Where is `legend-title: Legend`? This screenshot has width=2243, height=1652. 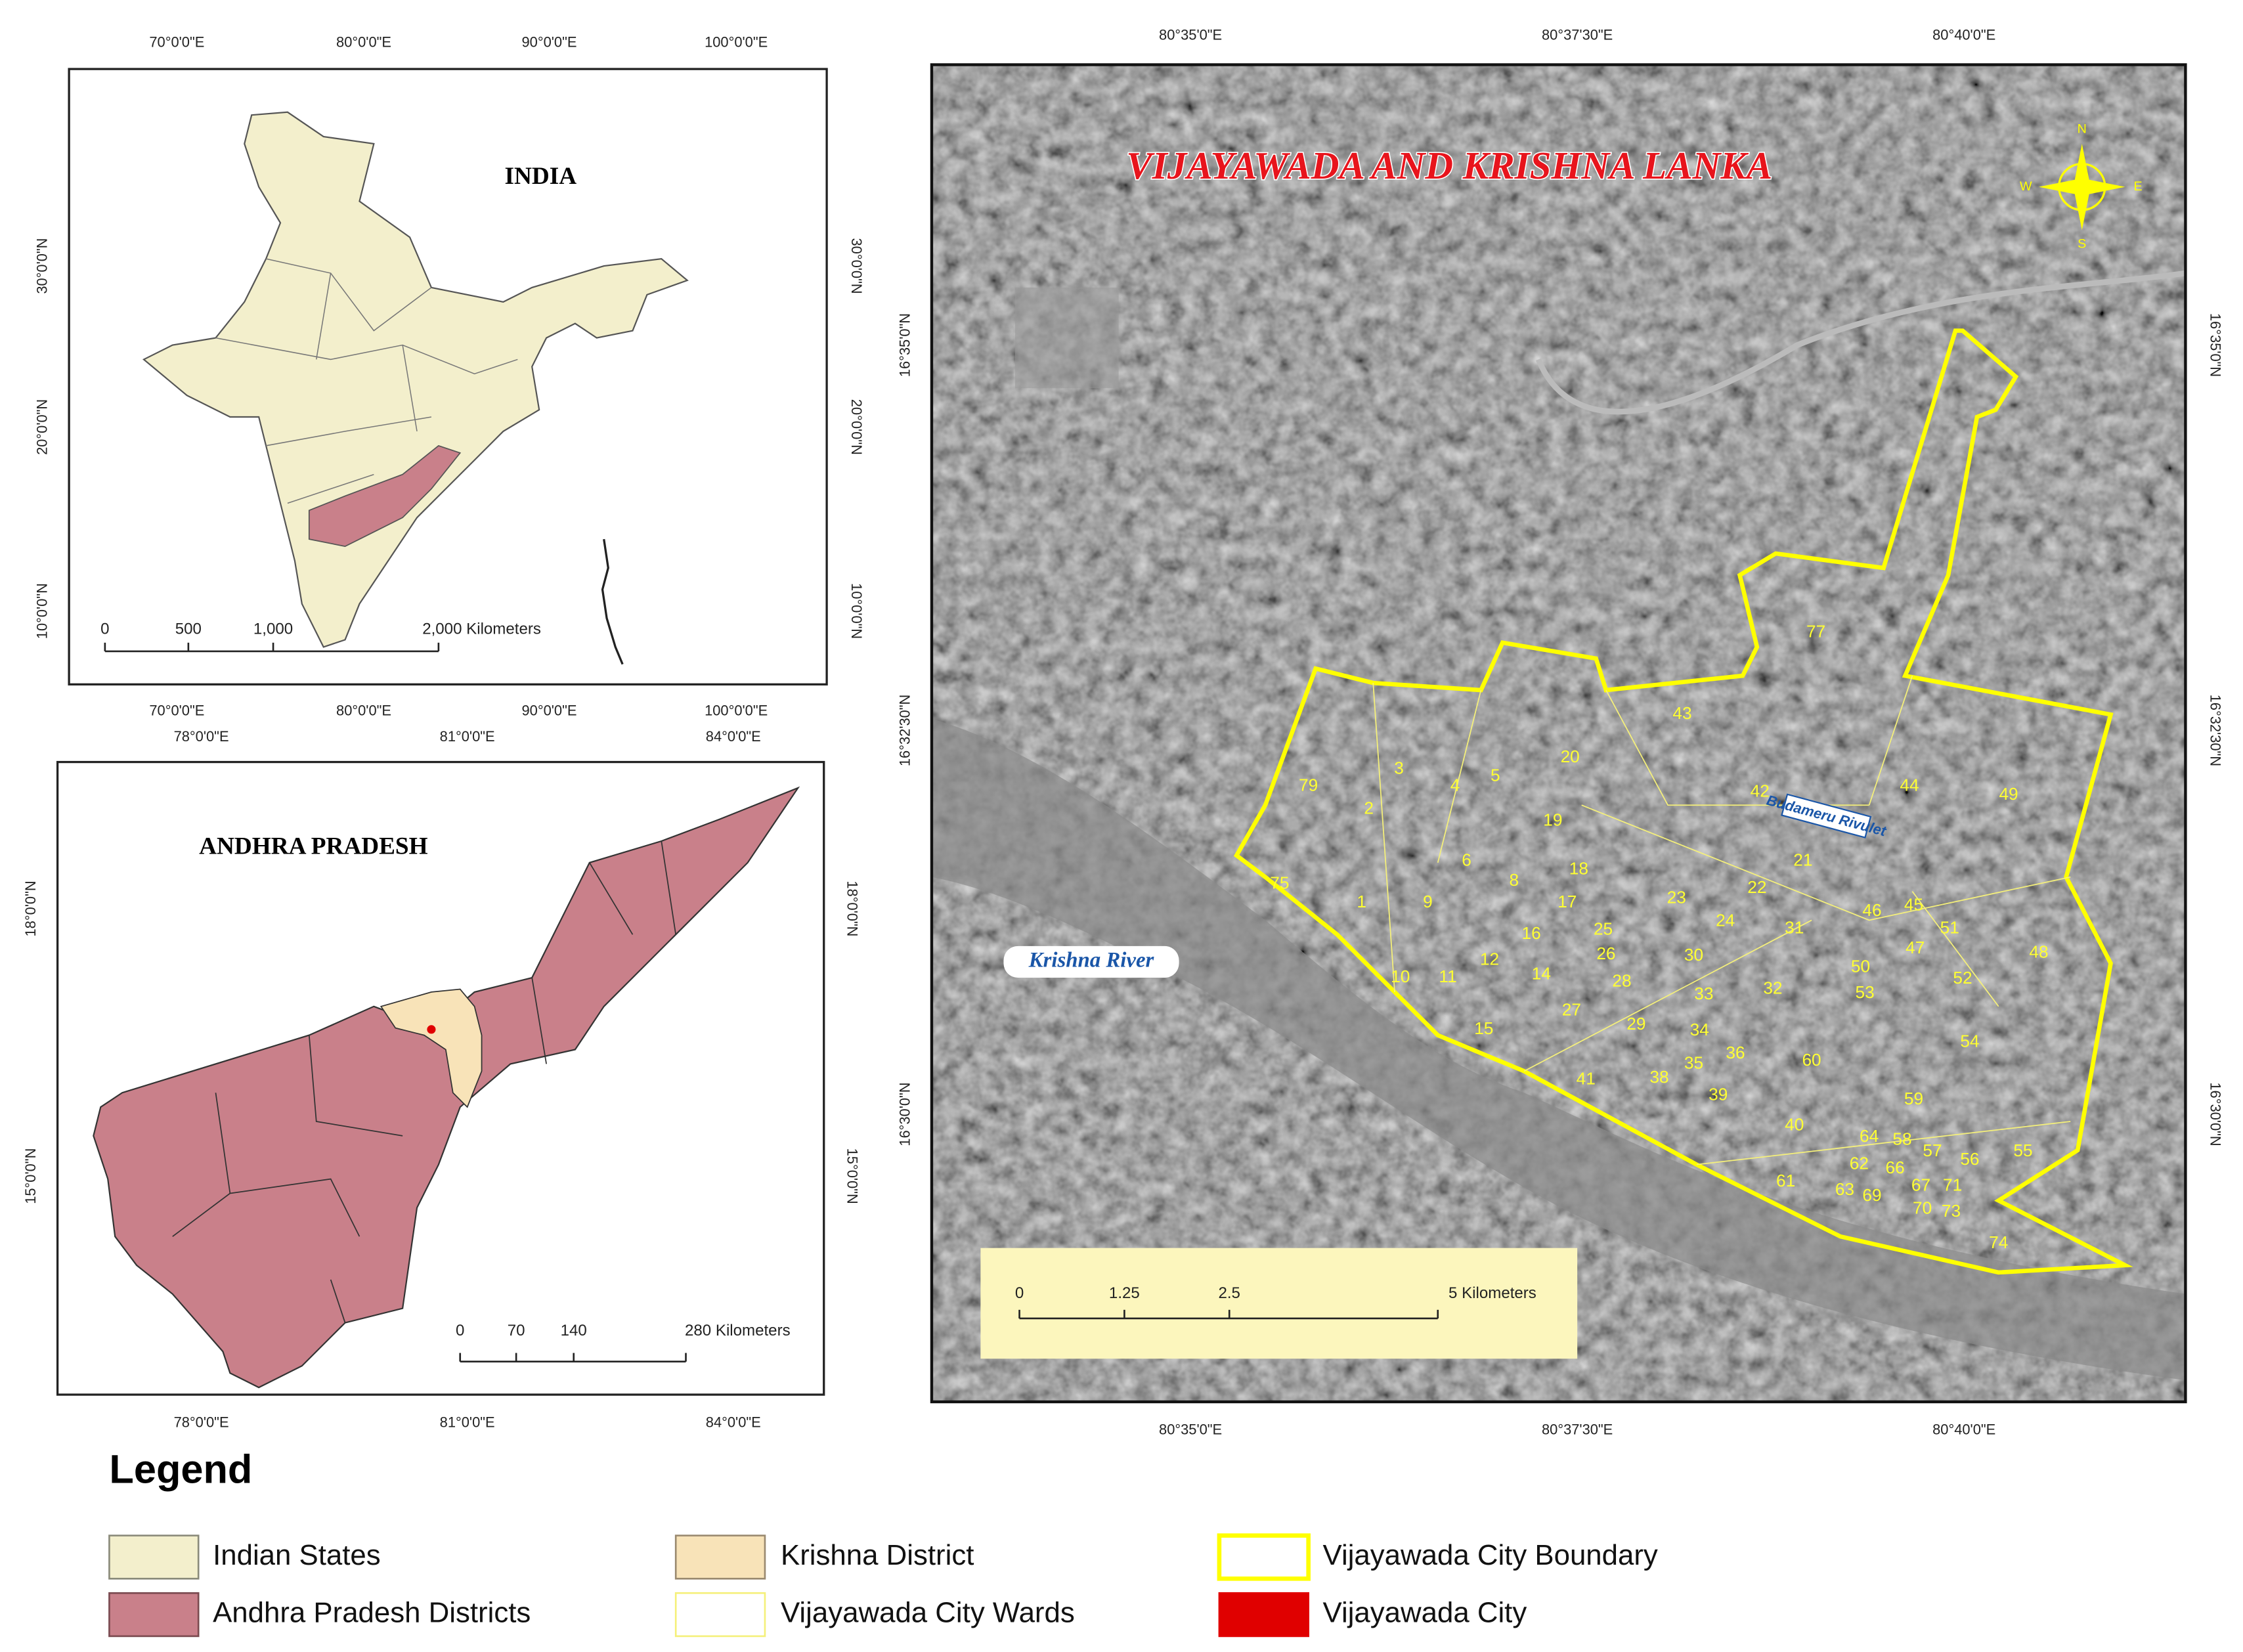 legend-title: Legend is located at coordinates (180, 1469).